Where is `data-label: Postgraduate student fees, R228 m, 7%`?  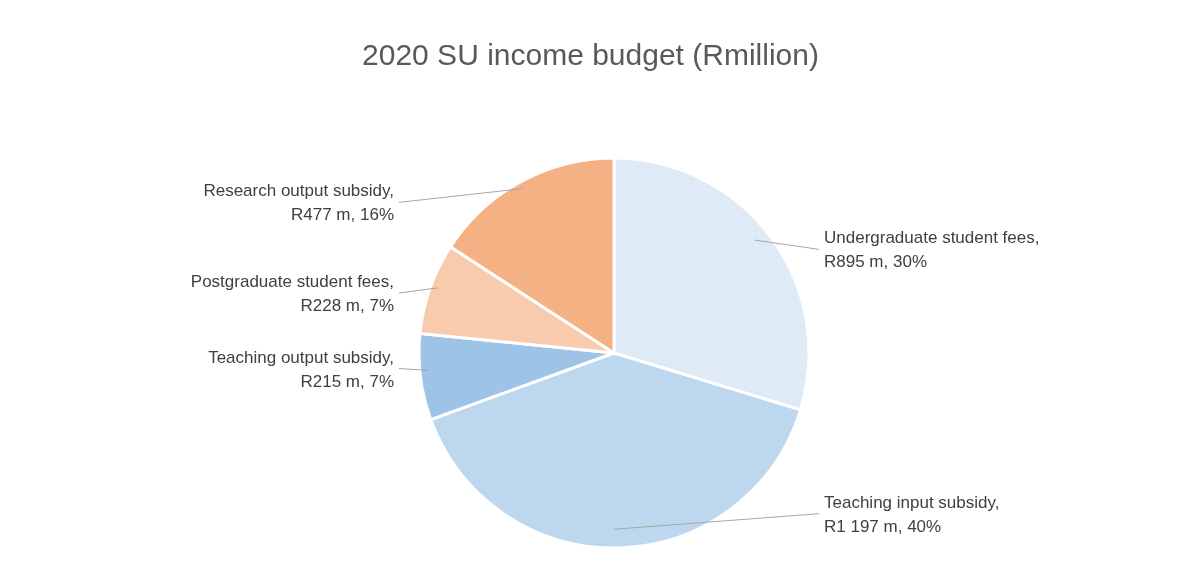 data-label: Postgraduate student fees, R228 m, 7% is located at coordinates (292, 294).